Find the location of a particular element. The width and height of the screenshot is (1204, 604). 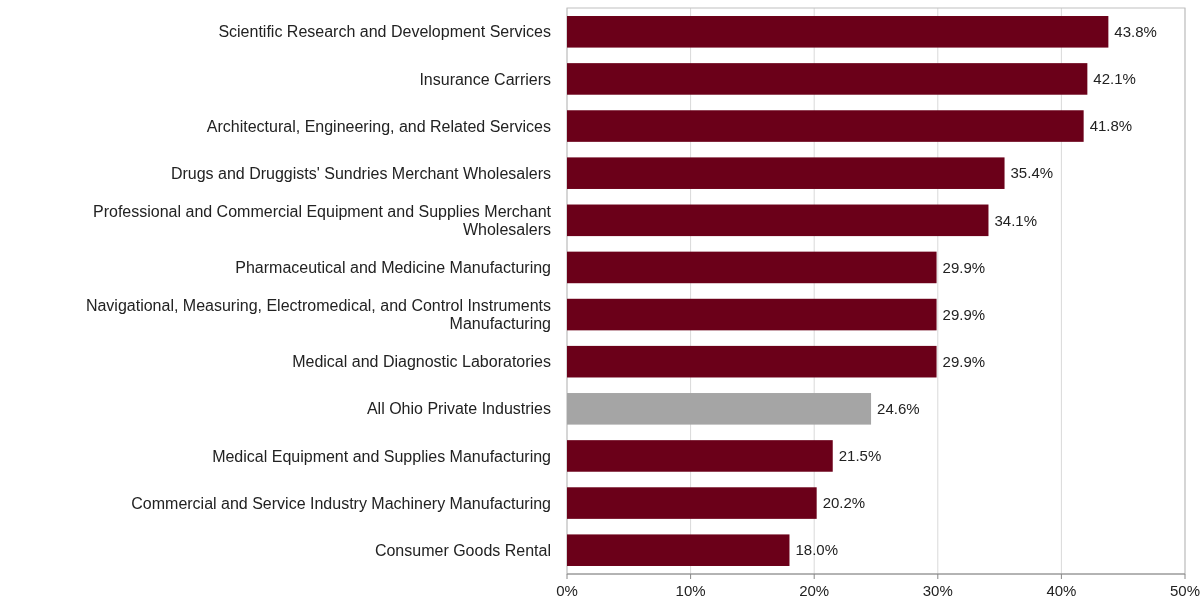

y-tick-label: Scientific Research and Development Services is located at coordinates (384, 32).